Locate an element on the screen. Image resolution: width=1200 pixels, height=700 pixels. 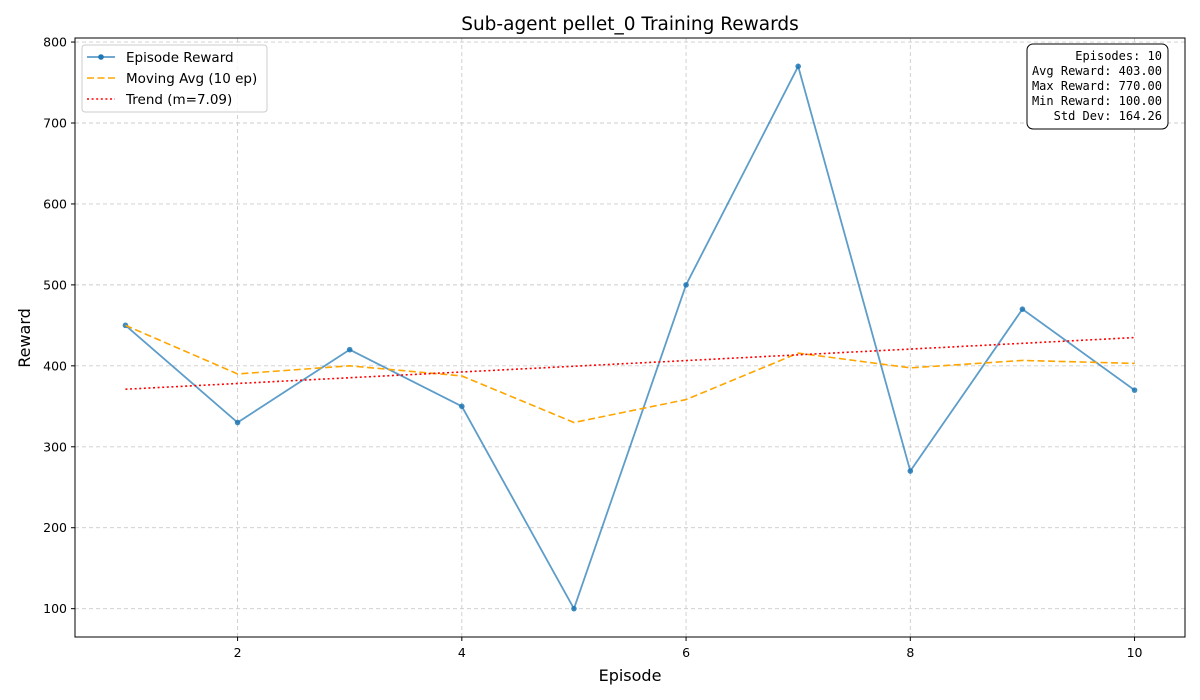
x-axis-title: Episode is located at coordinates (630, 675).